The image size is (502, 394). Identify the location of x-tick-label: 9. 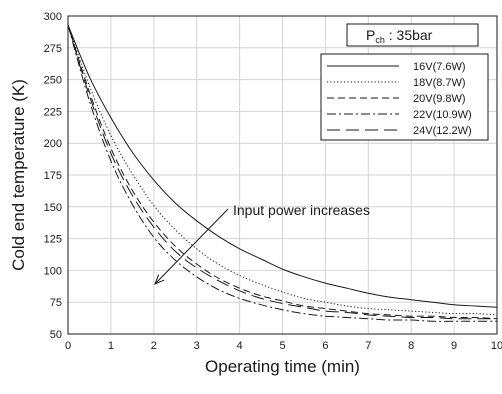
(454, 346).